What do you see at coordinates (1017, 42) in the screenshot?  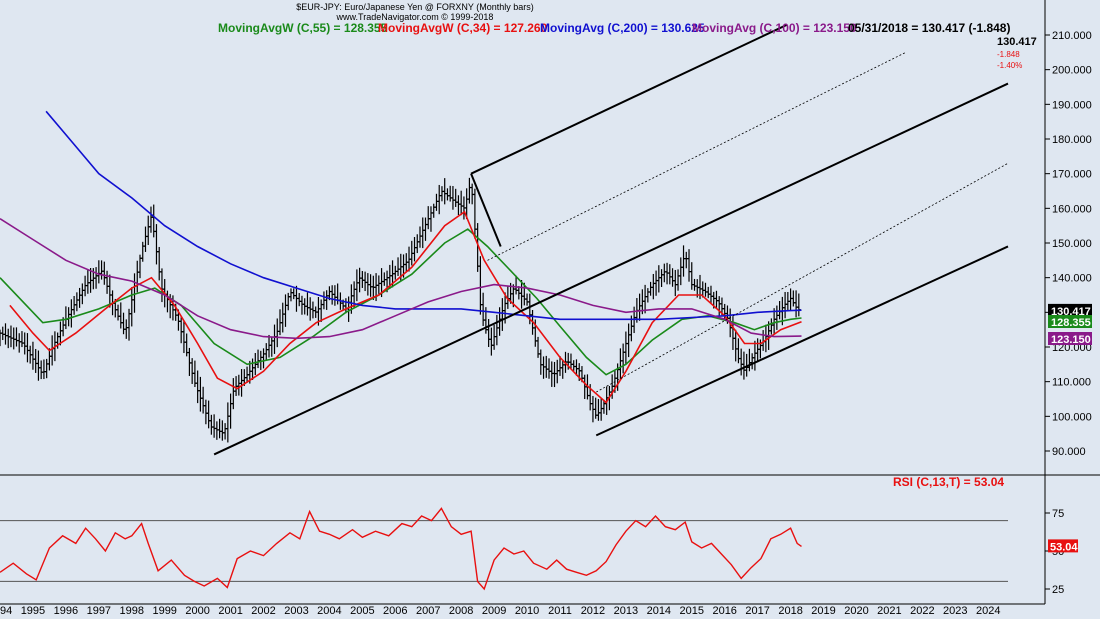 I see `last-price: 130.417` at bounding box center [1017, 42].